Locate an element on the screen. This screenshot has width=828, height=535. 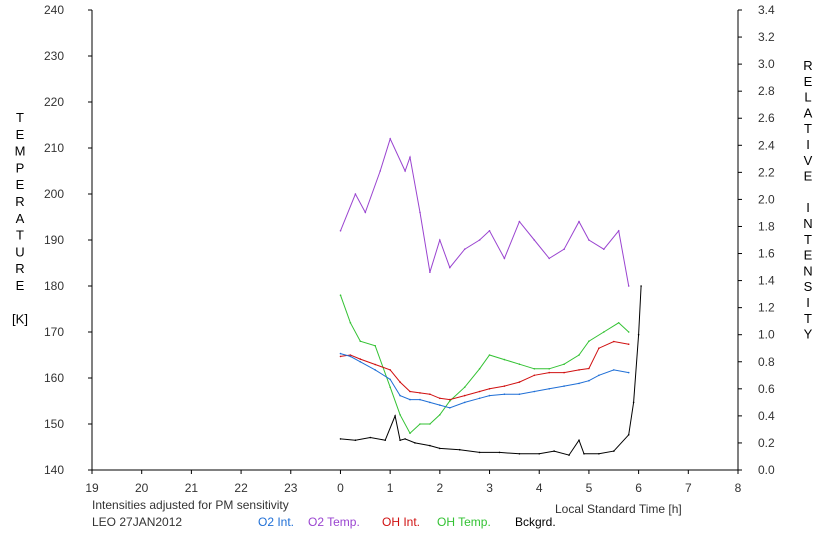
x-tick-label: 7 is located at coordinates (688, 488).